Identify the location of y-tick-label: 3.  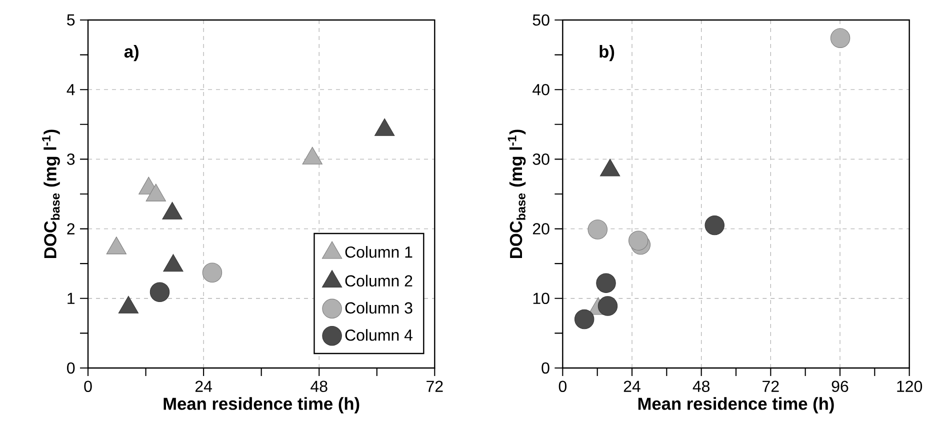
(71, 159).